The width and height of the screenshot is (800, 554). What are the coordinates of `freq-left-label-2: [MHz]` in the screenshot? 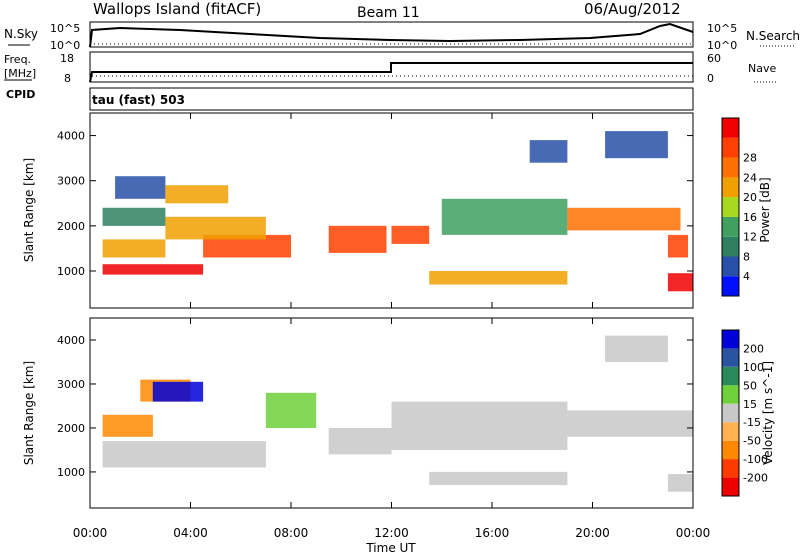 It's located at (20, 73).